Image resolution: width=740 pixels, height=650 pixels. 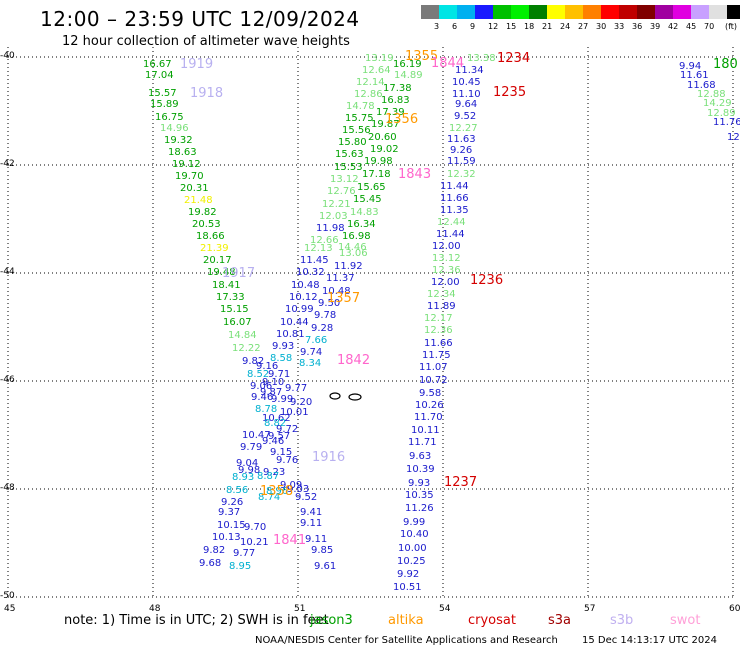 I want to click on wave-height-value: 18.63, so click(x=182, y=152).